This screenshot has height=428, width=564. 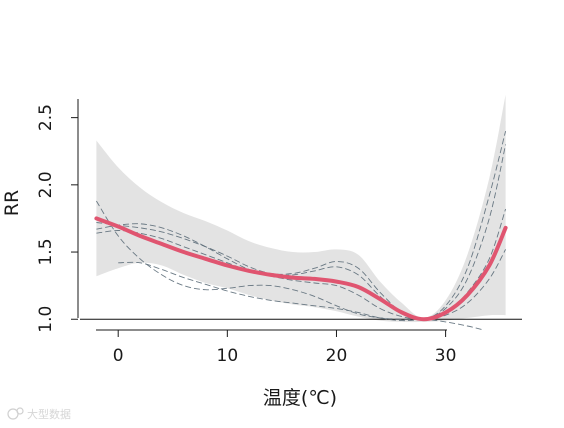 I want to click on y-axis-title: RR, so click(x=12, y=203).